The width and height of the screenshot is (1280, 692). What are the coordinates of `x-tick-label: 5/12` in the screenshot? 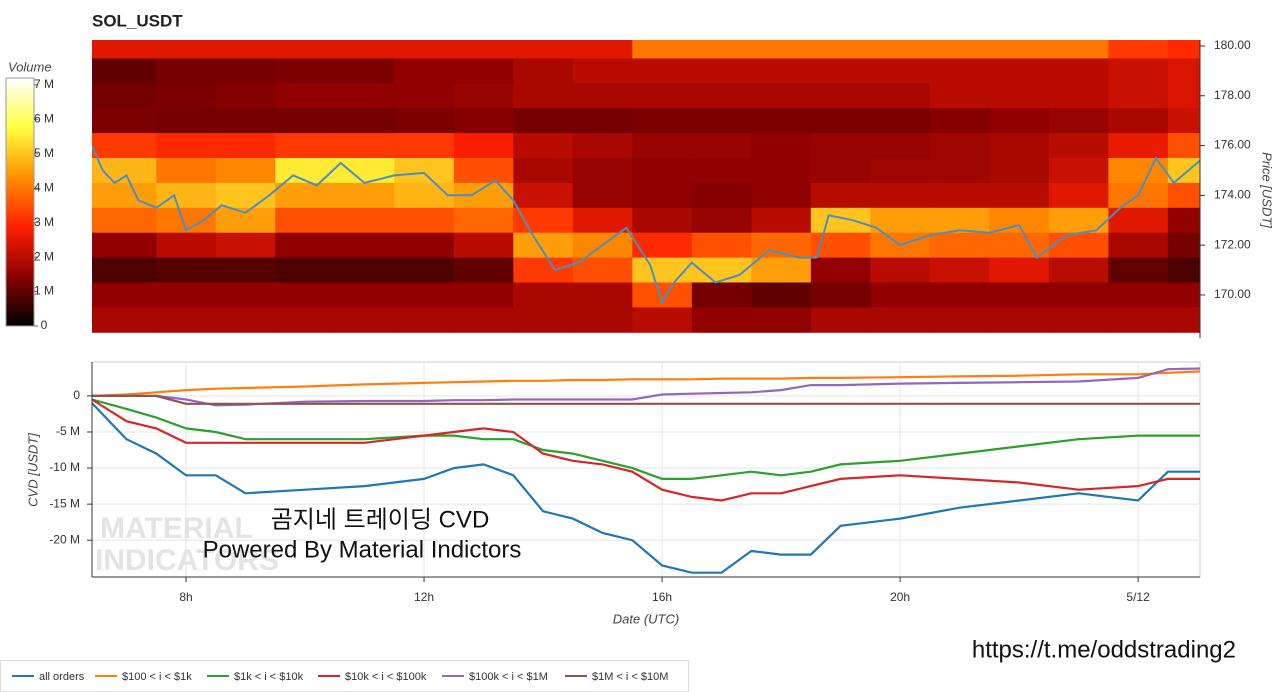 It's located at (1138, 597).